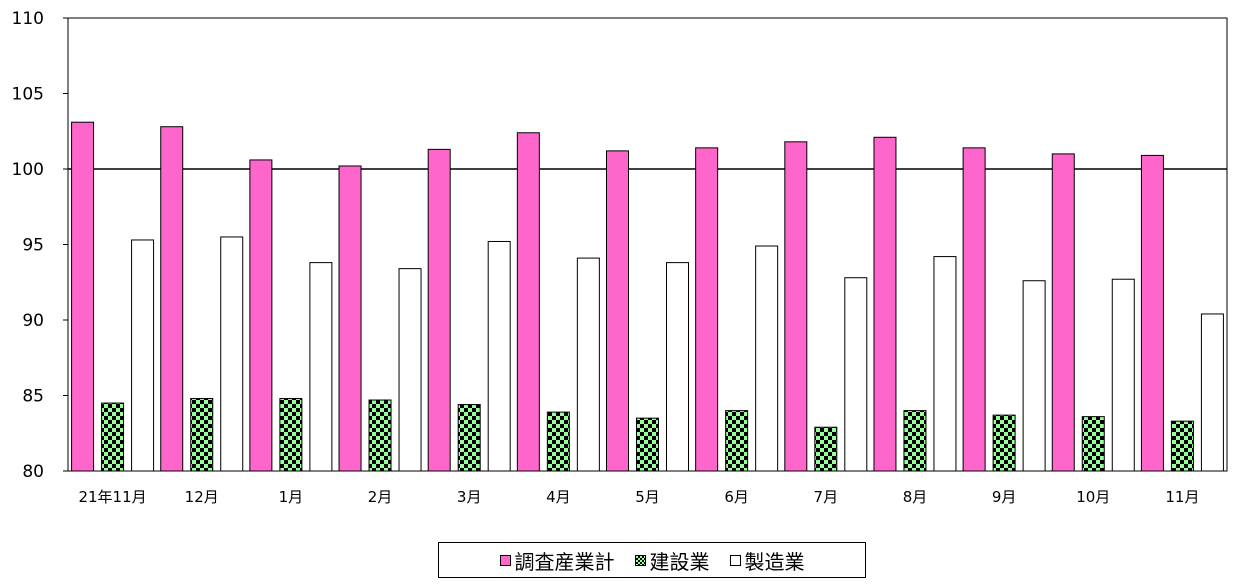 The height and width of the screenshot is (584, 1235). I want to click on x-tick-label: 11月, so click(1182, 497).